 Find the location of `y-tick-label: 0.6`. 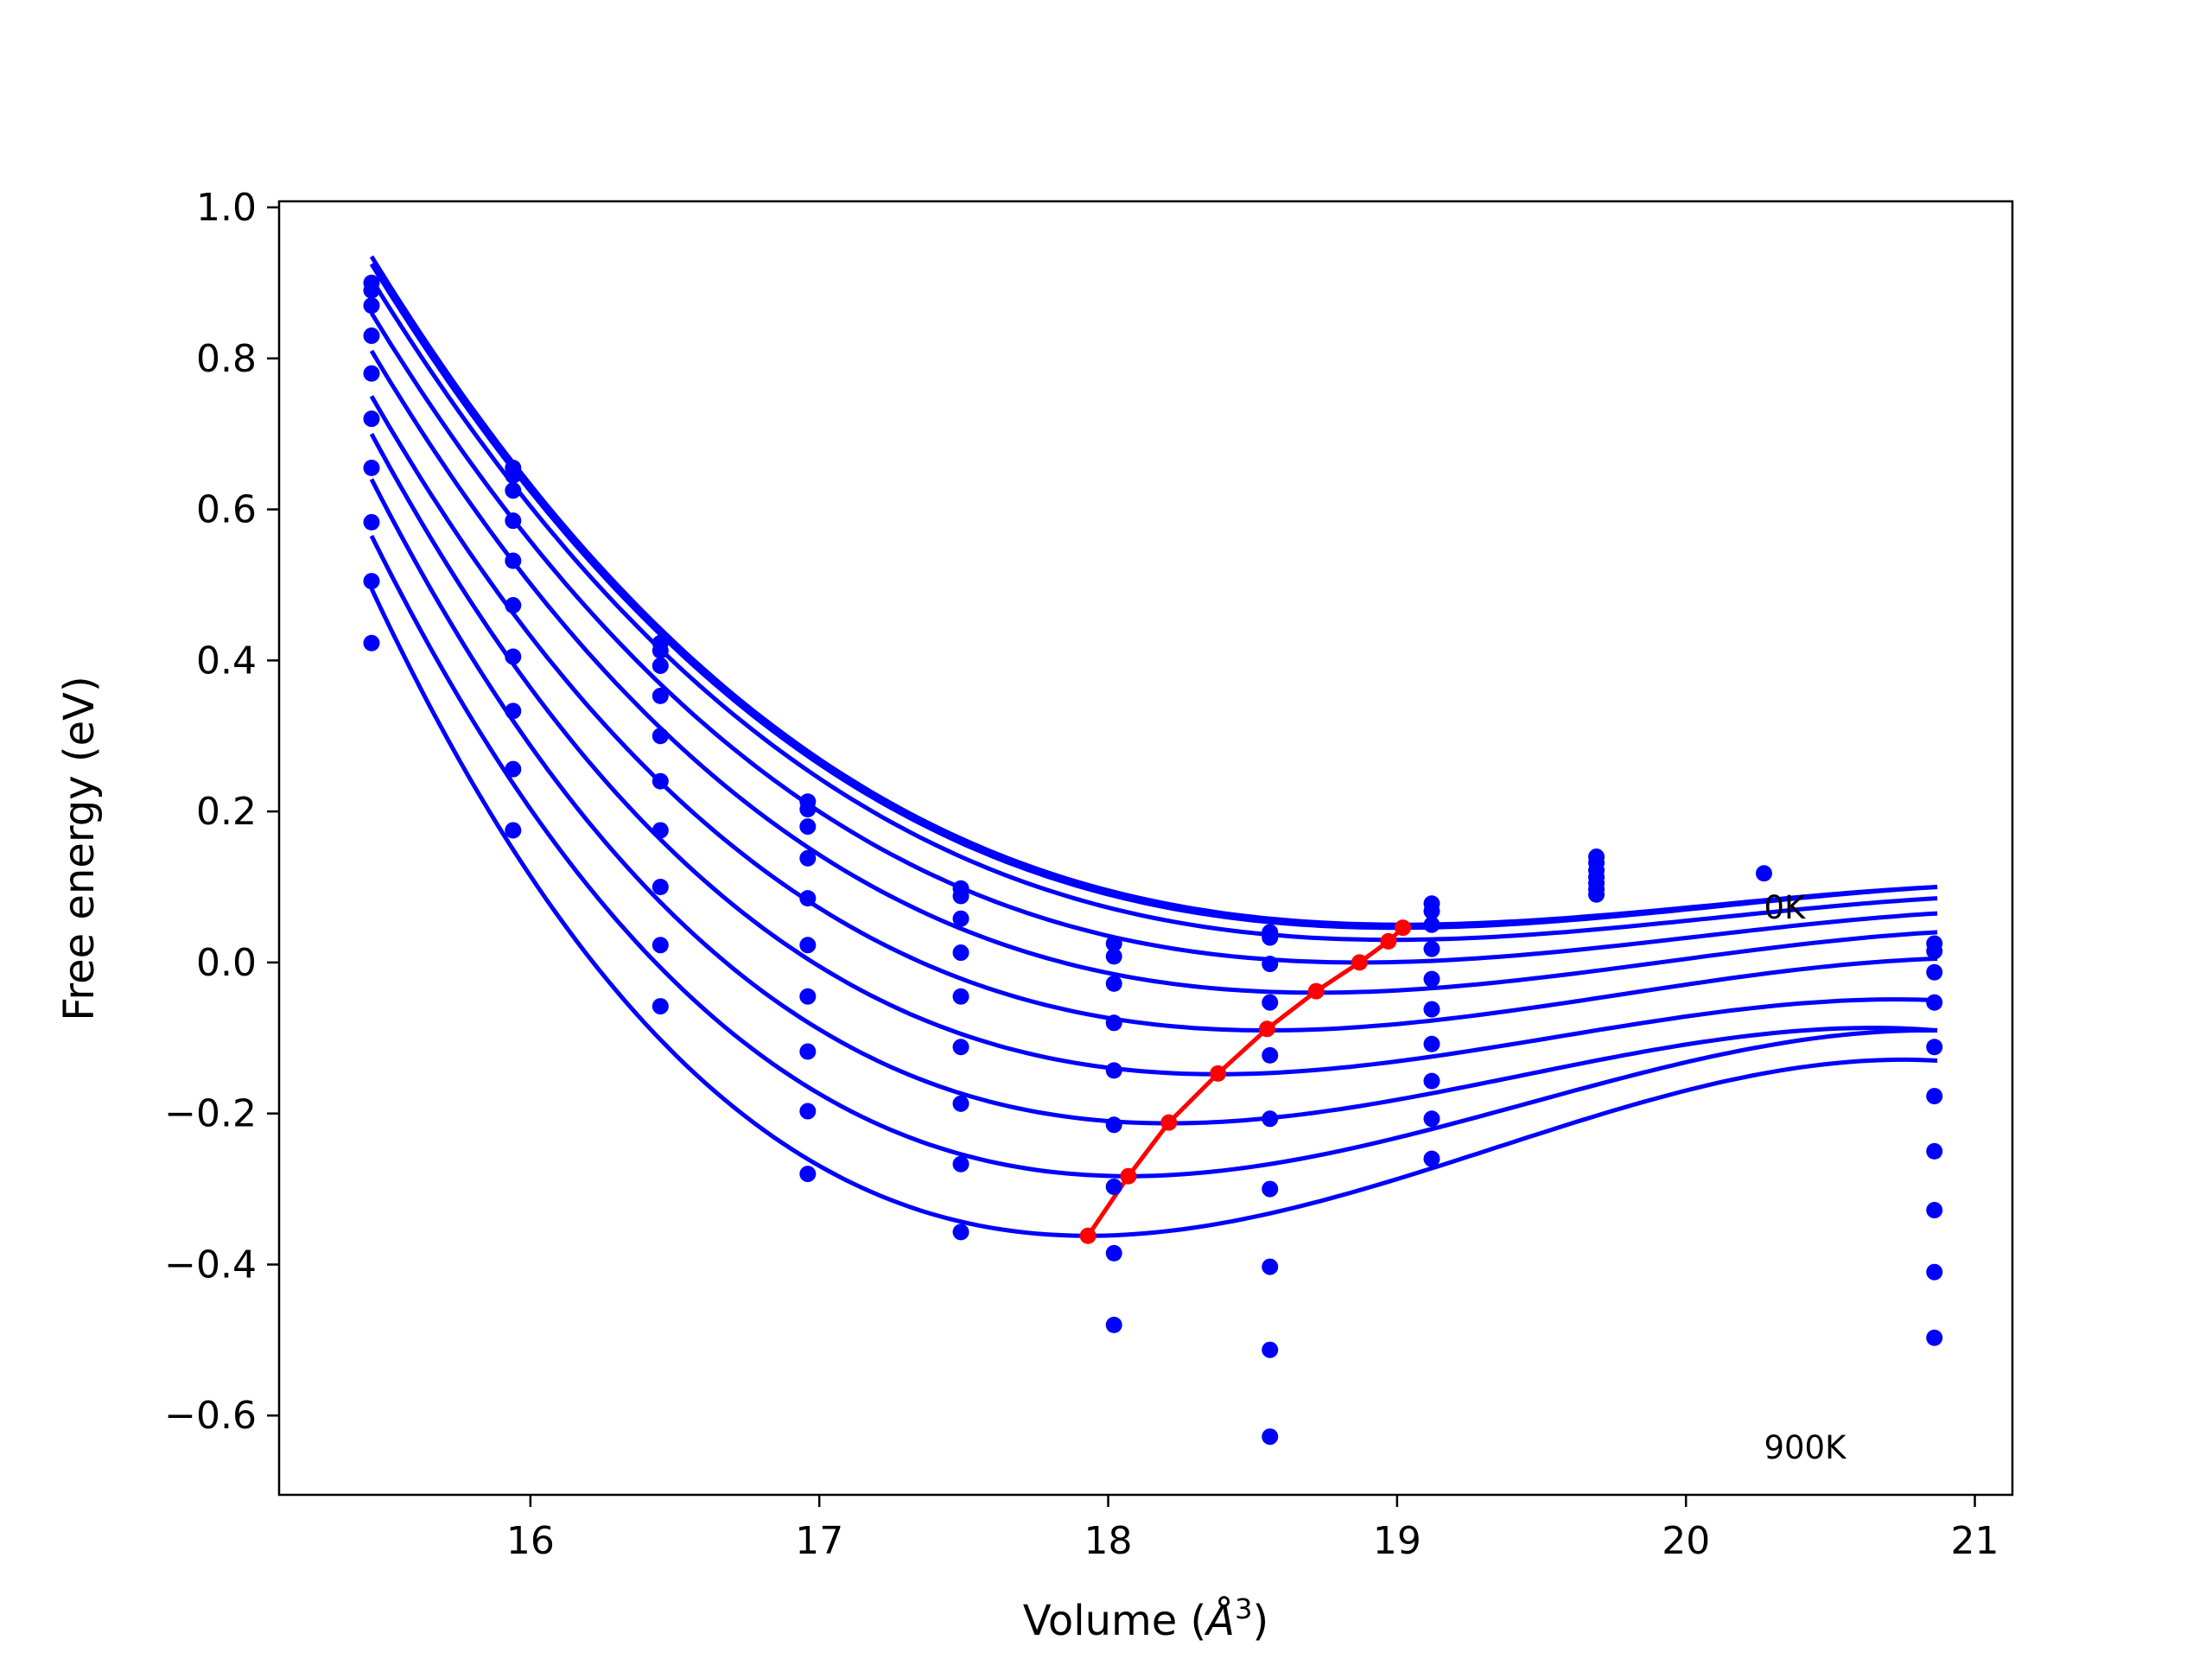

y-tick-label: 0.6 is located at coordinates (226, 510).